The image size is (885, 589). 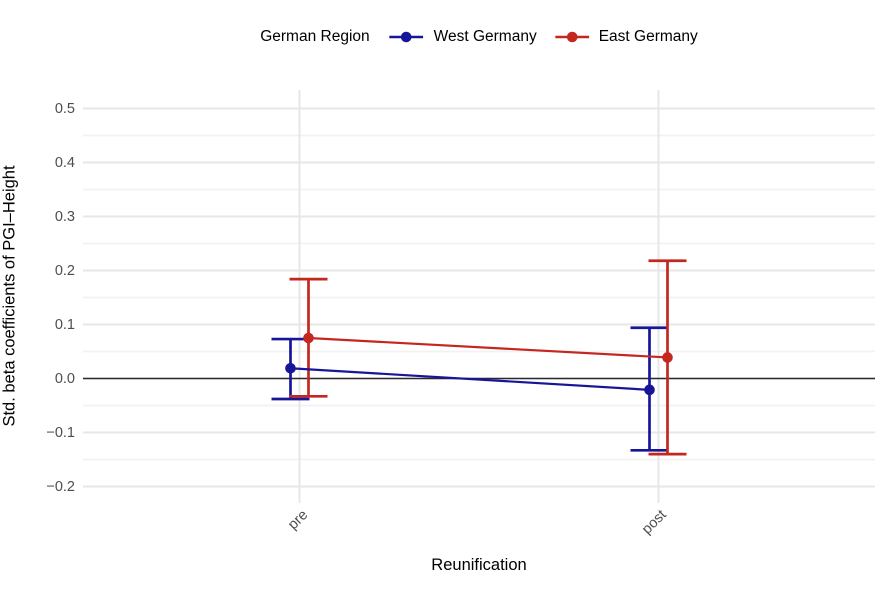 I want to click on y-tick-label: −0.2, so click(x=60, y=486).